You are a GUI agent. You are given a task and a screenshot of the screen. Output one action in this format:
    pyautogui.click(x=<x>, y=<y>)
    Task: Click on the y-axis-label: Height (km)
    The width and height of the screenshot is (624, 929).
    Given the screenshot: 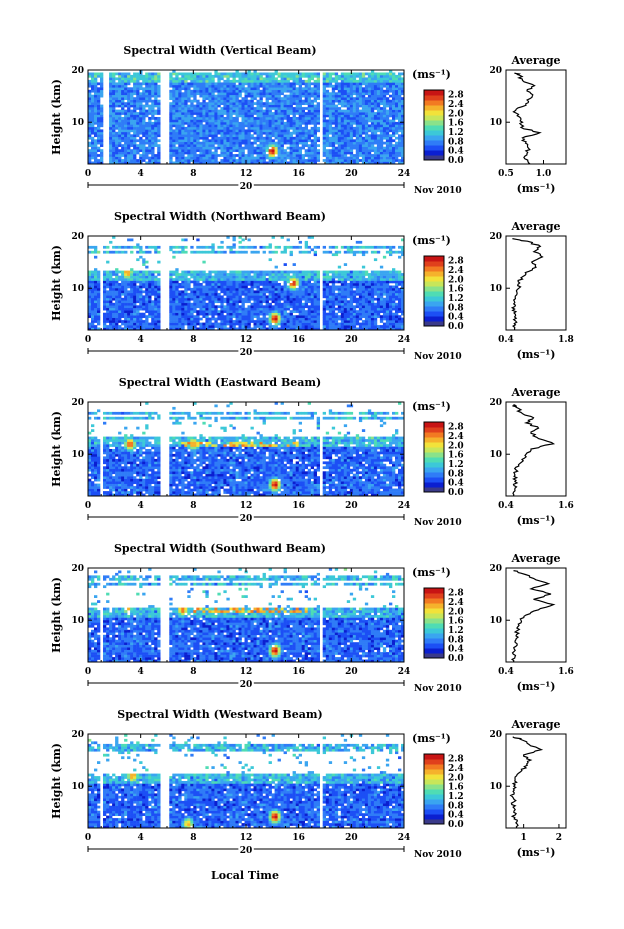 What is the action you would take?
    pyautogui.click(x=56, y=117)
    